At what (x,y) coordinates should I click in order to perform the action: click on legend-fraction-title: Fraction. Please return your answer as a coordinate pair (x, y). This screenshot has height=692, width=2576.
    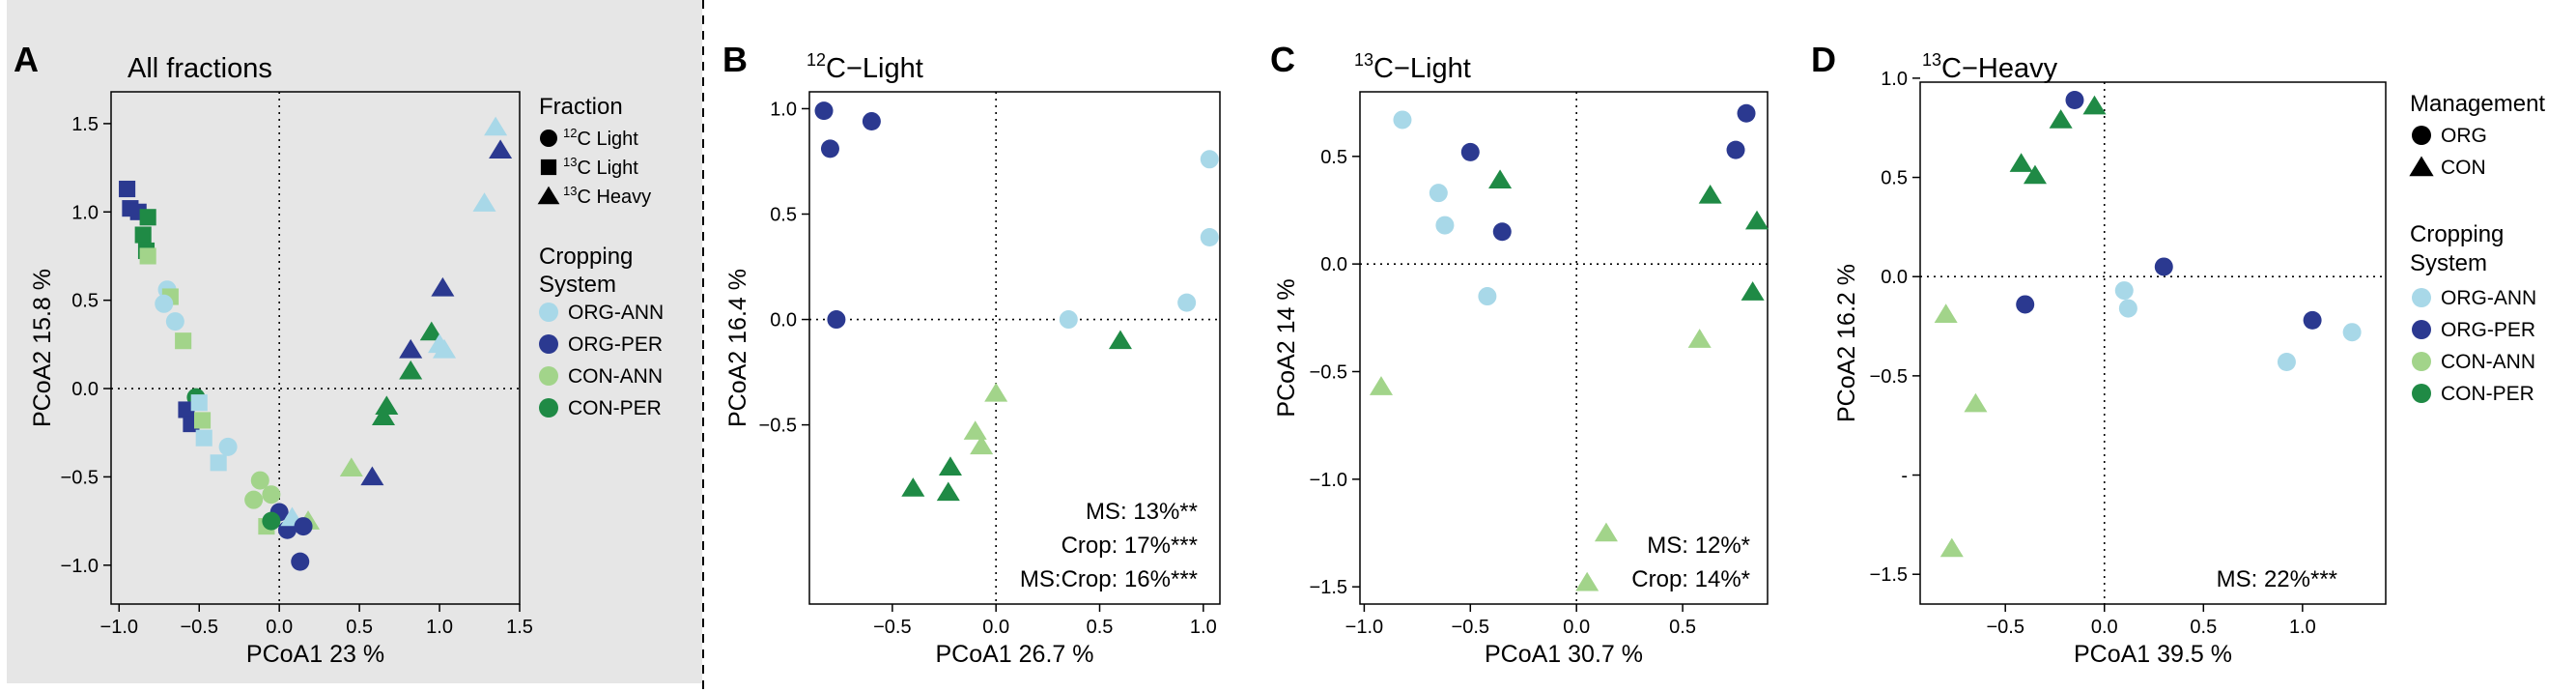
    Looking at the image, I should click on (581, 107).